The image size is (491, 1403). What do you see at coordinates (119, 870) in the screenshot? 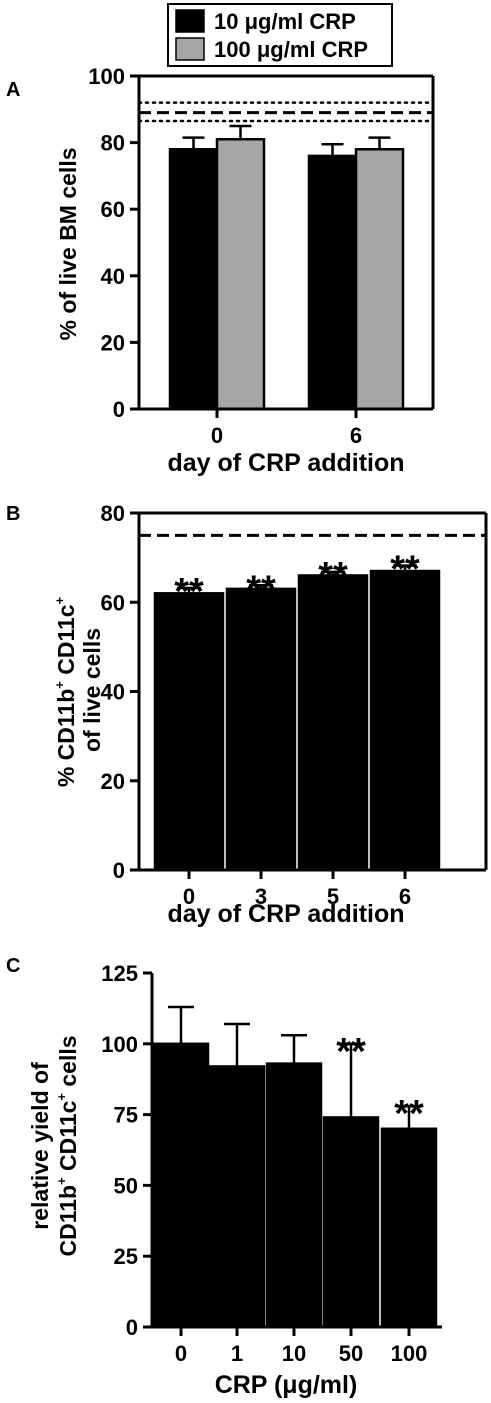
I see `panel-b-ytick-label: 0` at bounding box center [119, 870].